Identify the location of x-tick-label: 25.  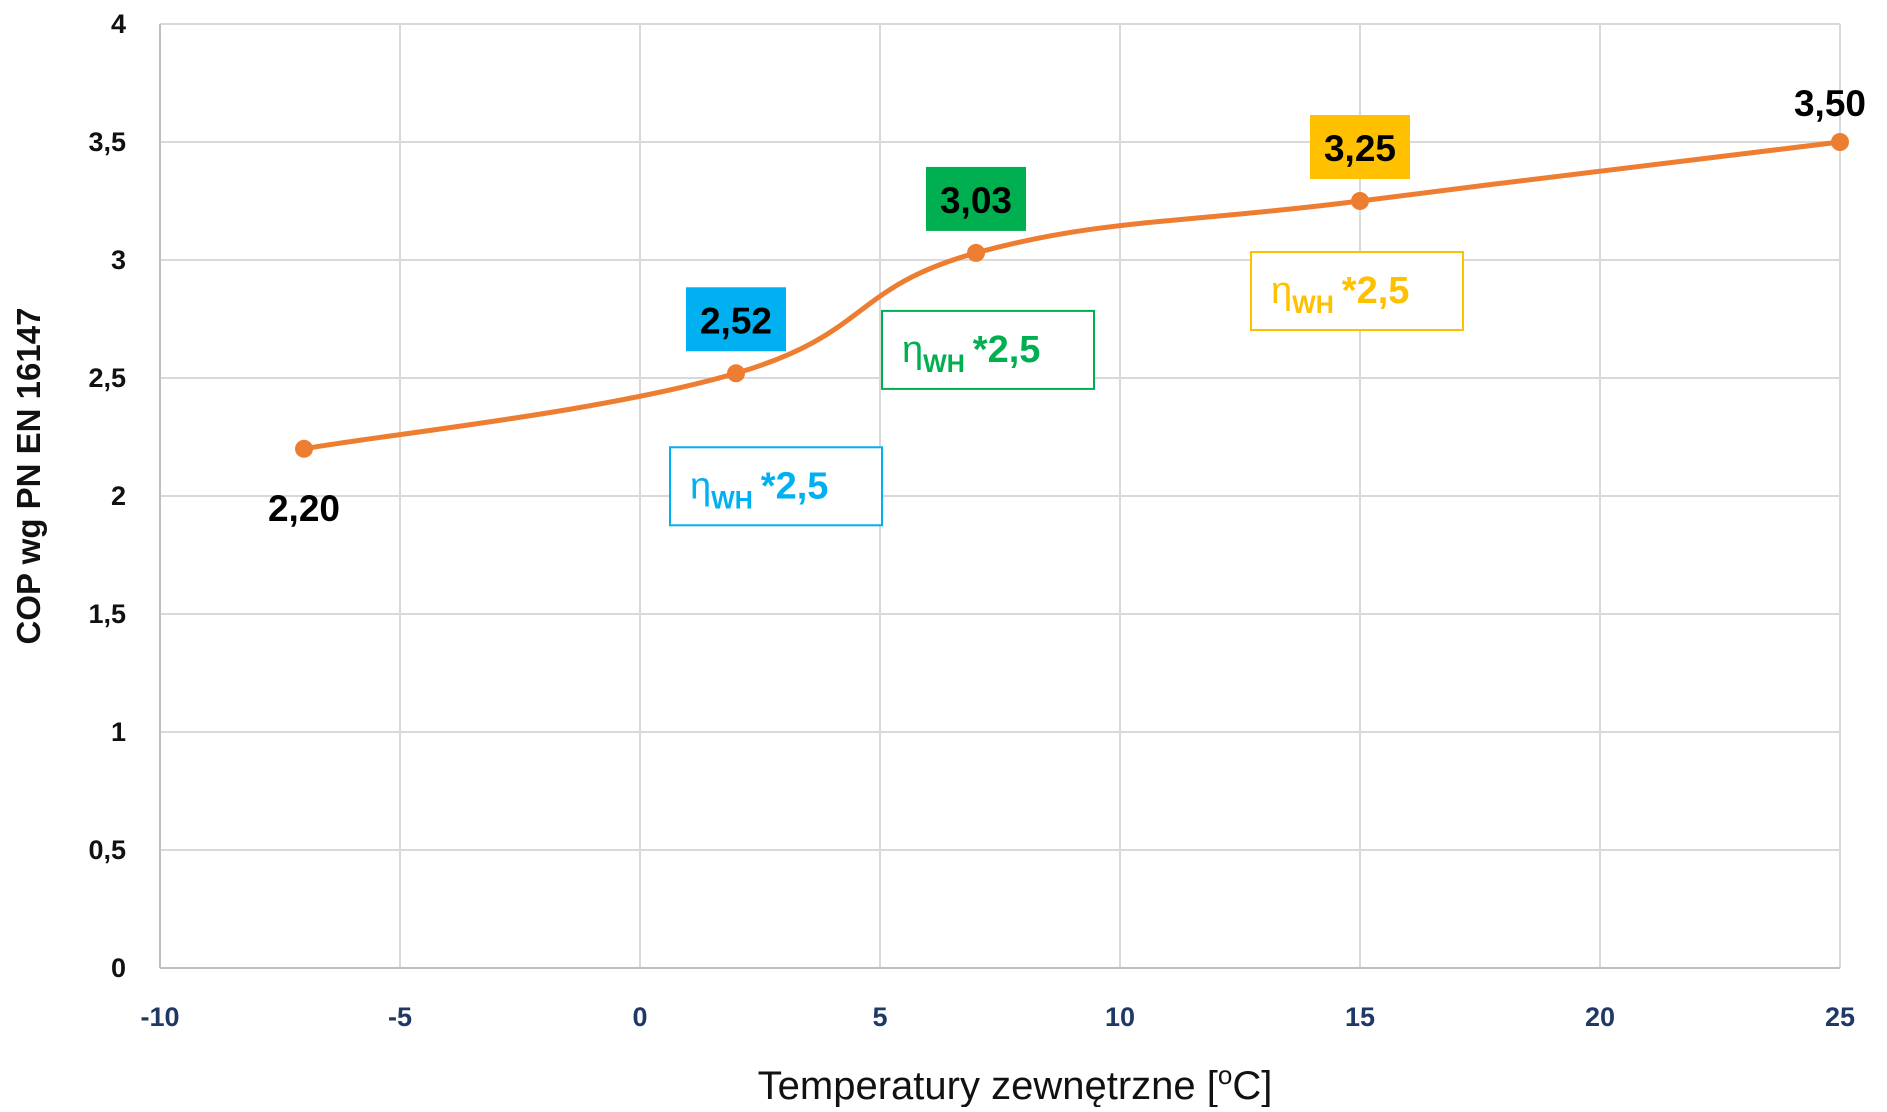
(1840, 1017).